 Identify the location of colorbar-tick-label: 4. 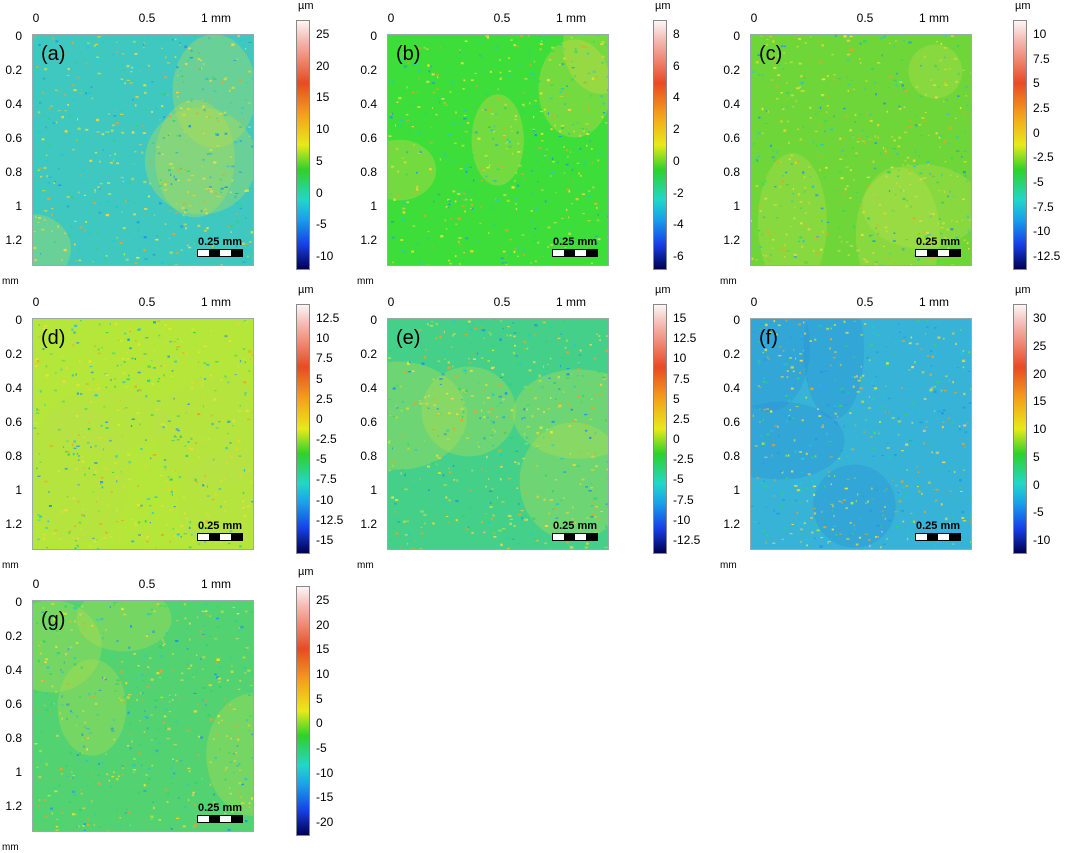
(676, 97).